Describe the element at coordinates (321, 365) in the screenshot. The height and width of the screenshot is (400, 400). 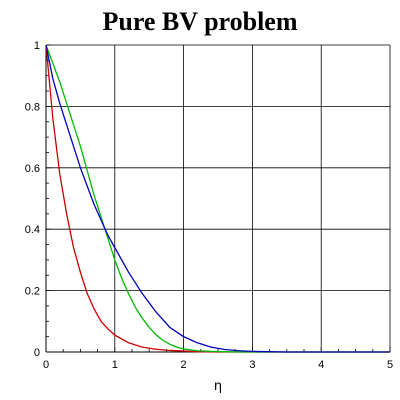
I see `x-tick-label-4: 4` at that location.